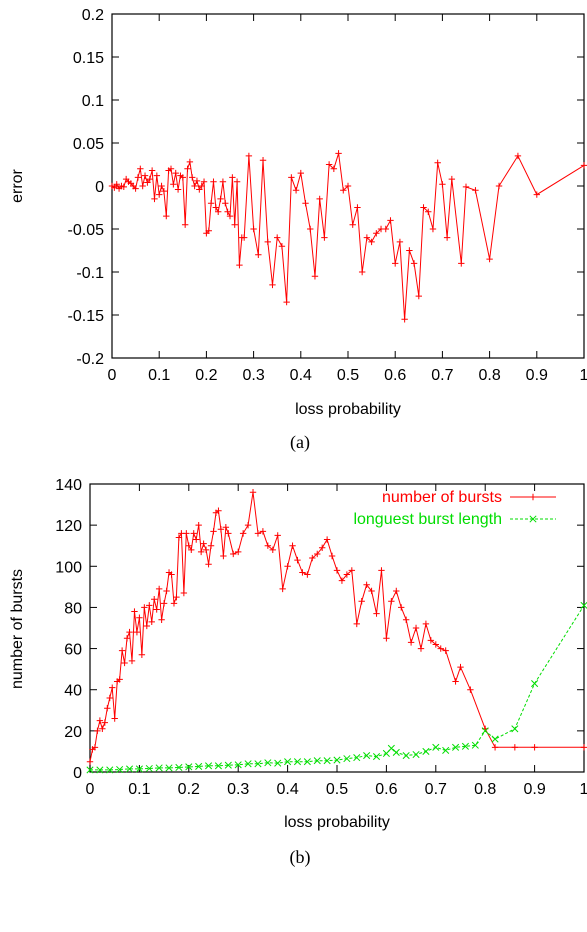 Image resolution: width=587 pixels, height=932 pixels. Describe the element at coordinates (159, 375) in the screenshot. I see `x-tick-label: 0.1` at that location.